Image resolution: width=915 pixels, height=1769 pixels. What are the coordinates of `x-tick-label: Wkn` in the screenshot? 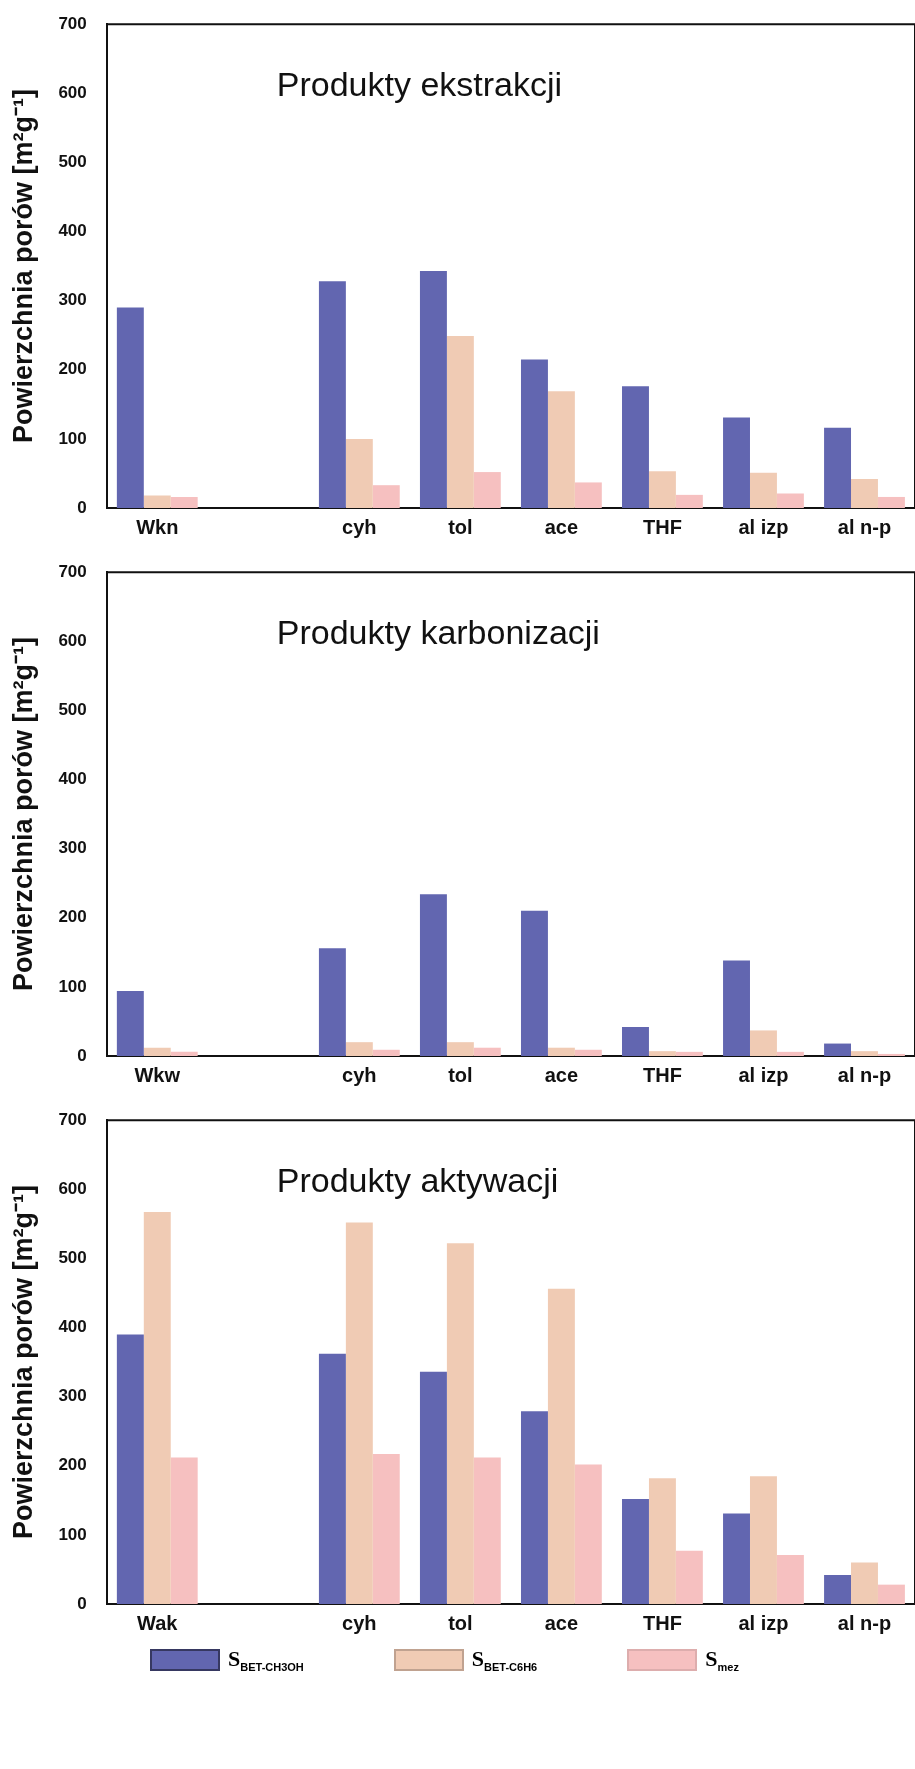 It's located at (157, 526).